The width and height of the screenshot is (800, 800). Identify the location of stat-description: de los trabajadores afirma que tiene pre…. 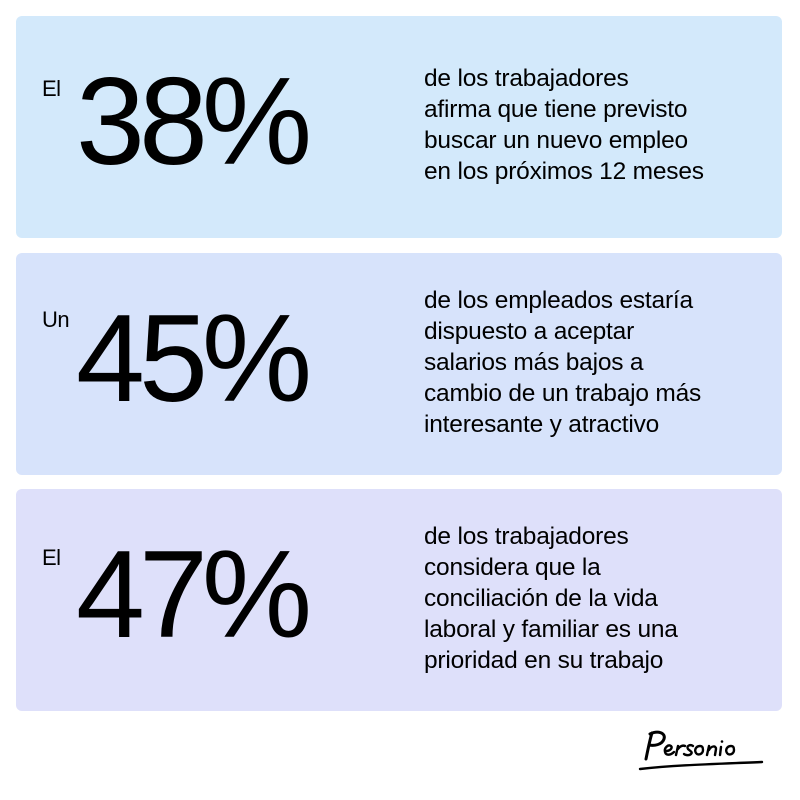
(599, 125).